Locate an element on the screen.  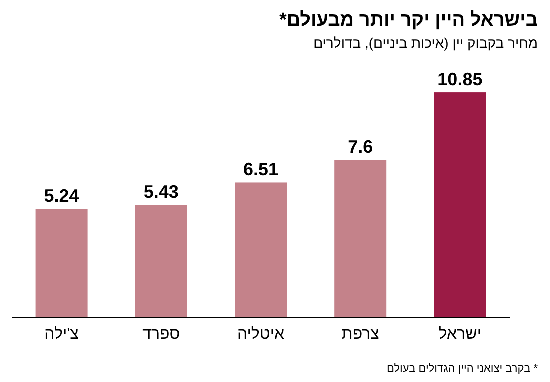
title: בישראל היין יקר יותר מבעולם* is located at coordinates (408, 20).